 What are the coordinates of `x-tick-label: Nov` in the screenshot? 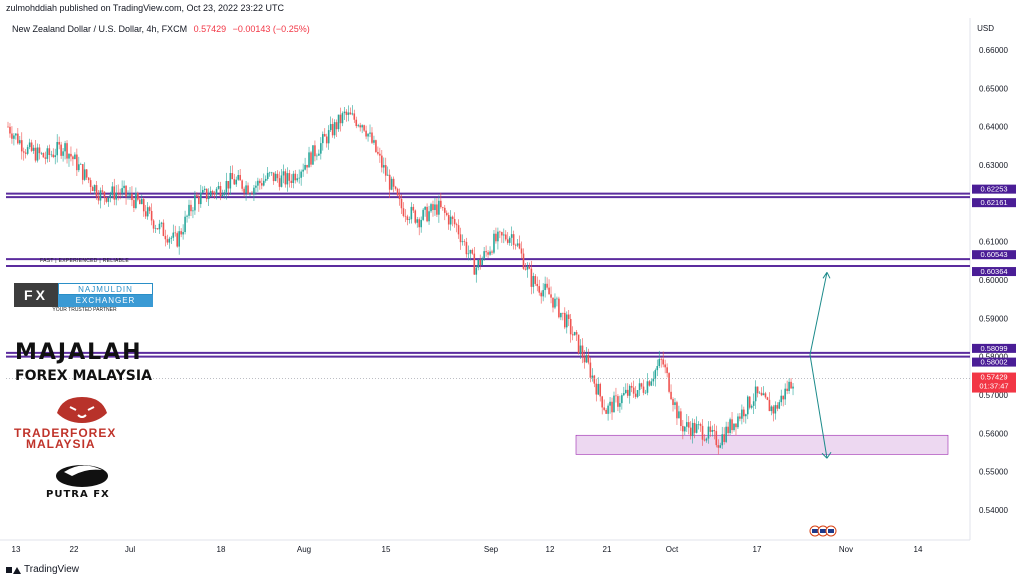 It's located at (846, 549).